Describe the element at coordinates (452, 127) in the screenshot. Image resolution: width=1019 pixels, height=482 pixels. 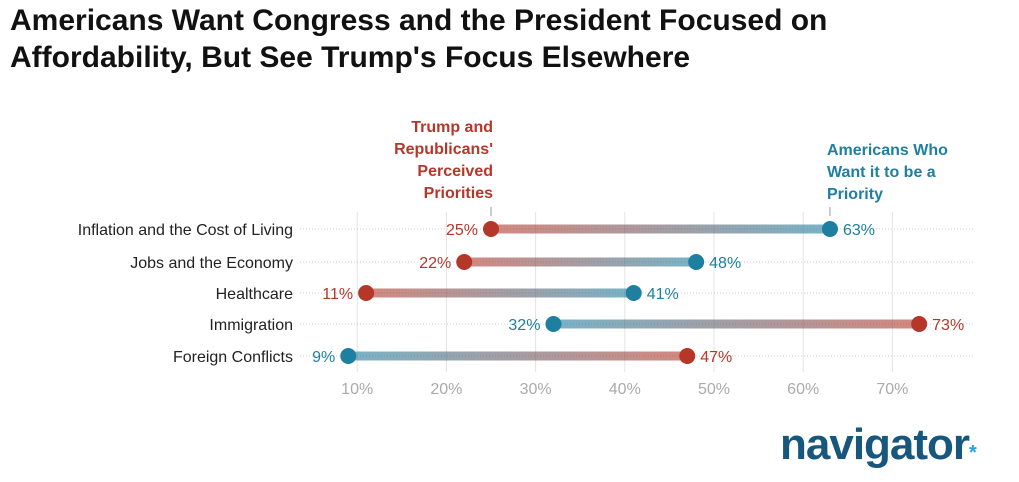
I see `legend-trump-line: Trump and` at that location.